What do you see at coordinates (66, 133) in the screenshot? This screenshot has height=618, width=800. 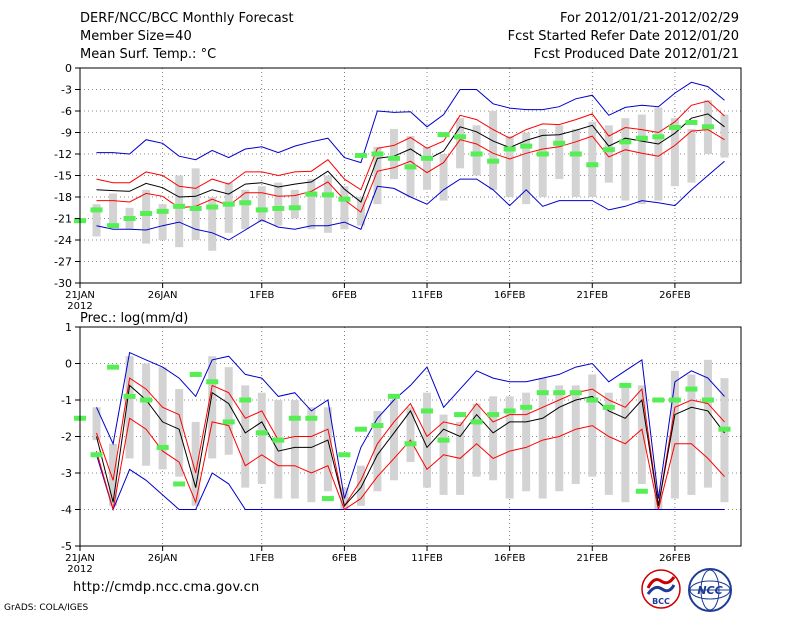 I see `temp-y-tick-label: -9` at bounding box center [66, 133].